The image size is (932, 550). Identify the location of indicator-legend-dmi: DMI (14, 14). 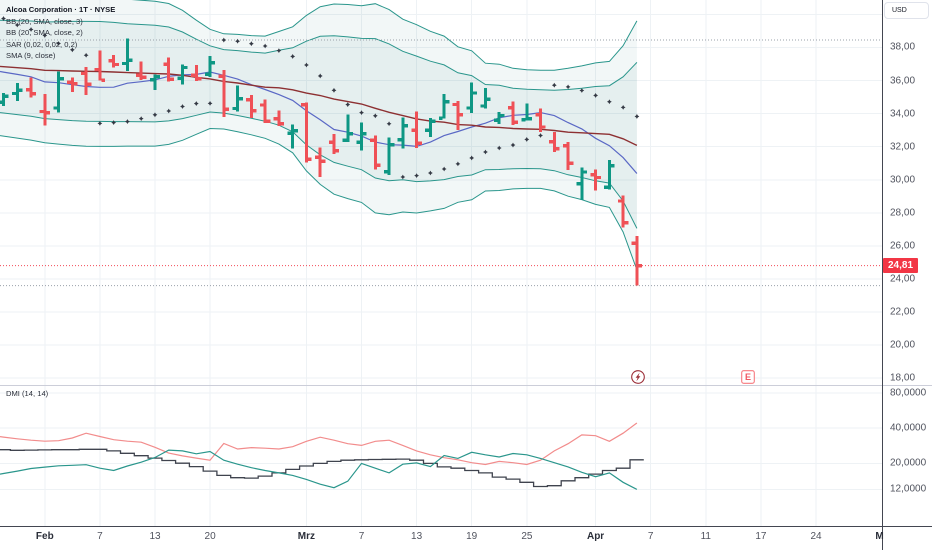
(27, 393).